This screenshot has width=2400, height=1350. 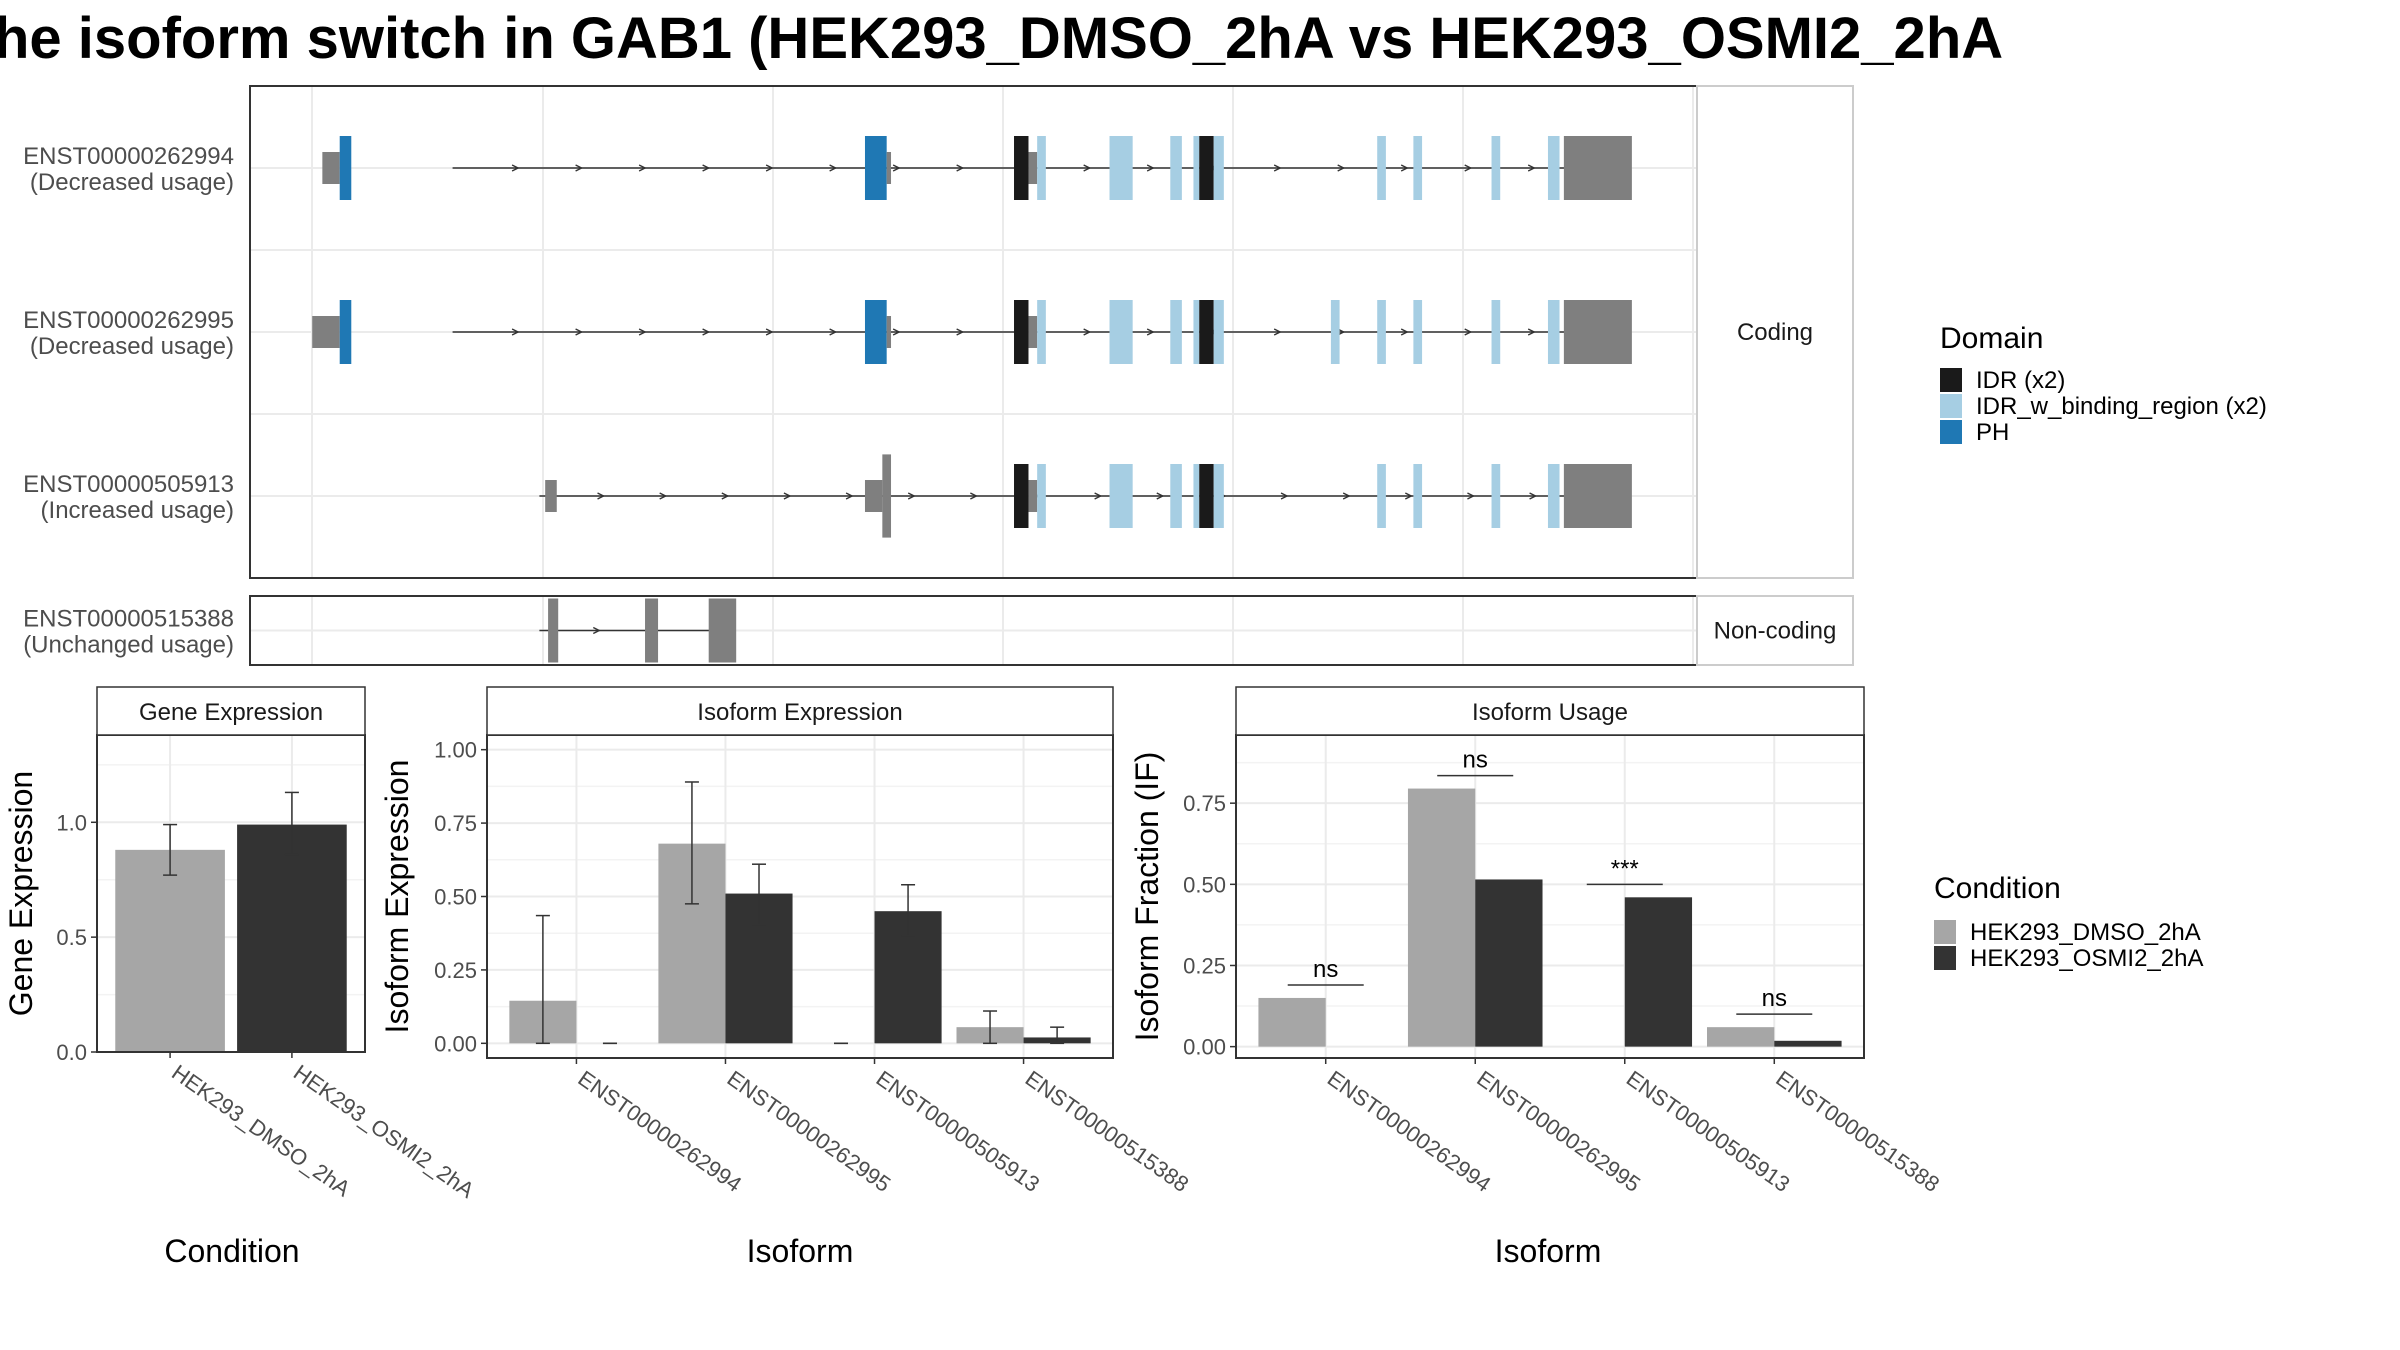 I want to click on significance-label: ns, so click(x=1325, y=969).